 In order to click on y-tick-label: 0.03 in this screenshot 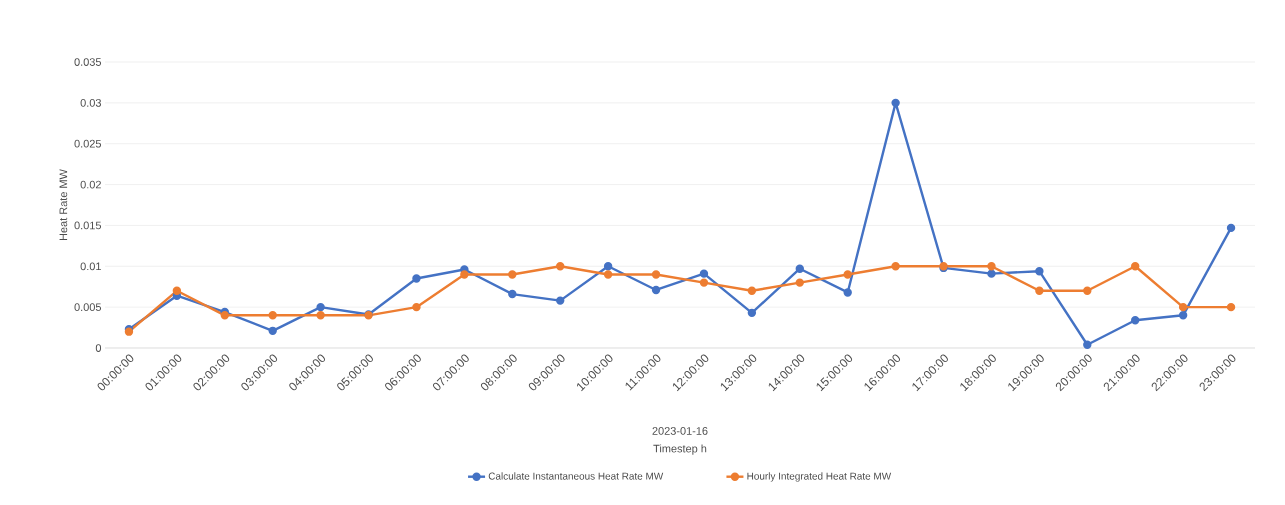, I will do `click(90, 102)`.